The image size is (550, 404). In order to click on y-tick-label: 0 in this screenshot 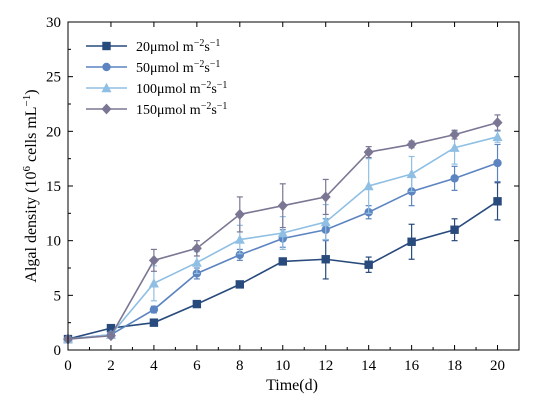, I will do `click(58, 351)`.